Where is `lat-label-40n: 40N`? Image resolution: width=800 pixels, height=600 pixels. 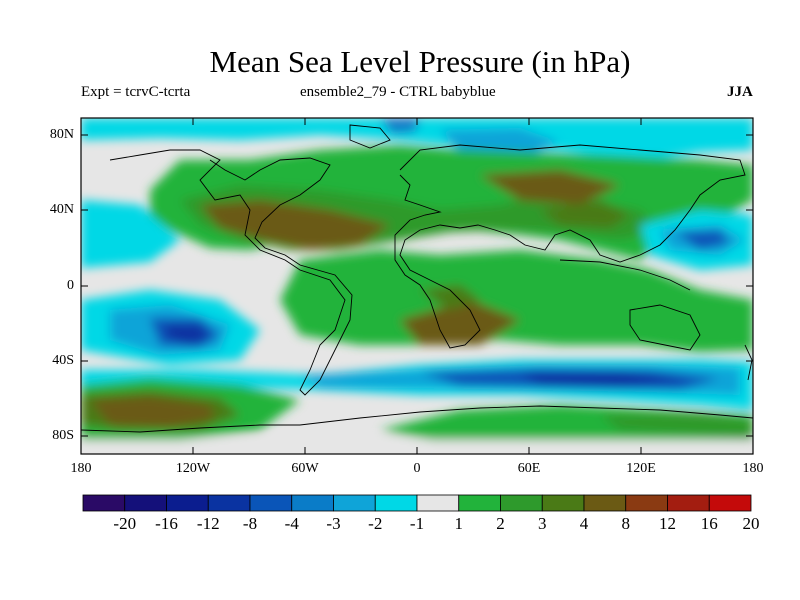 lat-label-40n: 40N is located at coordinates (61, 209).